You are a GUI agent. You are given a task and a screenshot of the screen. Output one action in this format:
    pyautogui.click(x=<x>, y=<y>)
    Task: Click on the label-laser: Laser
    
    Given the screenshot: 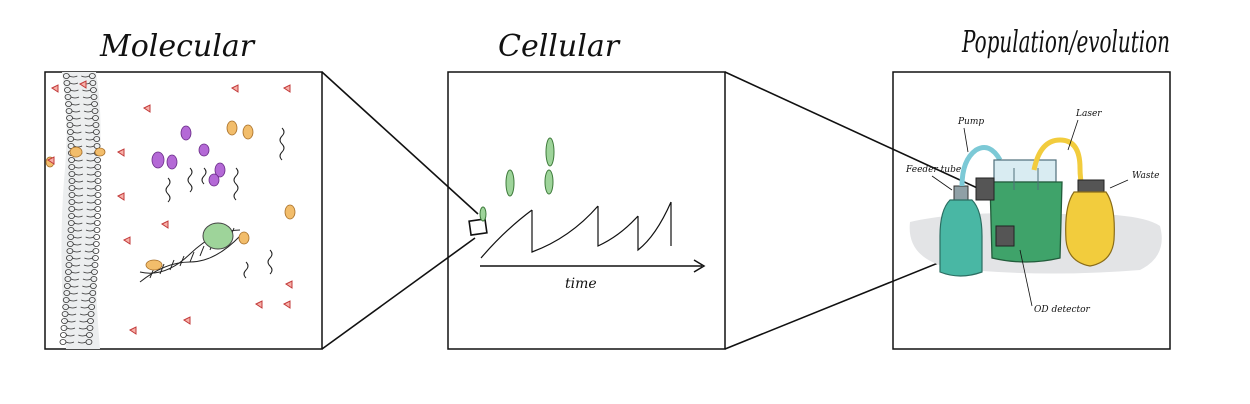 What is the action you would take?
    pyautogui.click(x=1088, y=114)
    